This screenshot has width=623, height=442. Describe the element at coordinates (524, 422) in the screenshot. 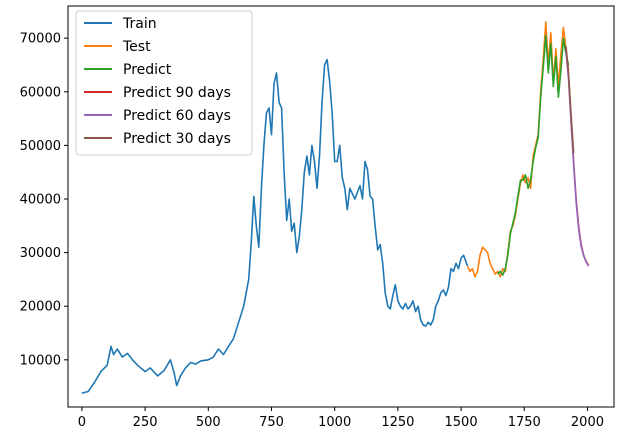

I see `x-tick-label: 1750` at that location.